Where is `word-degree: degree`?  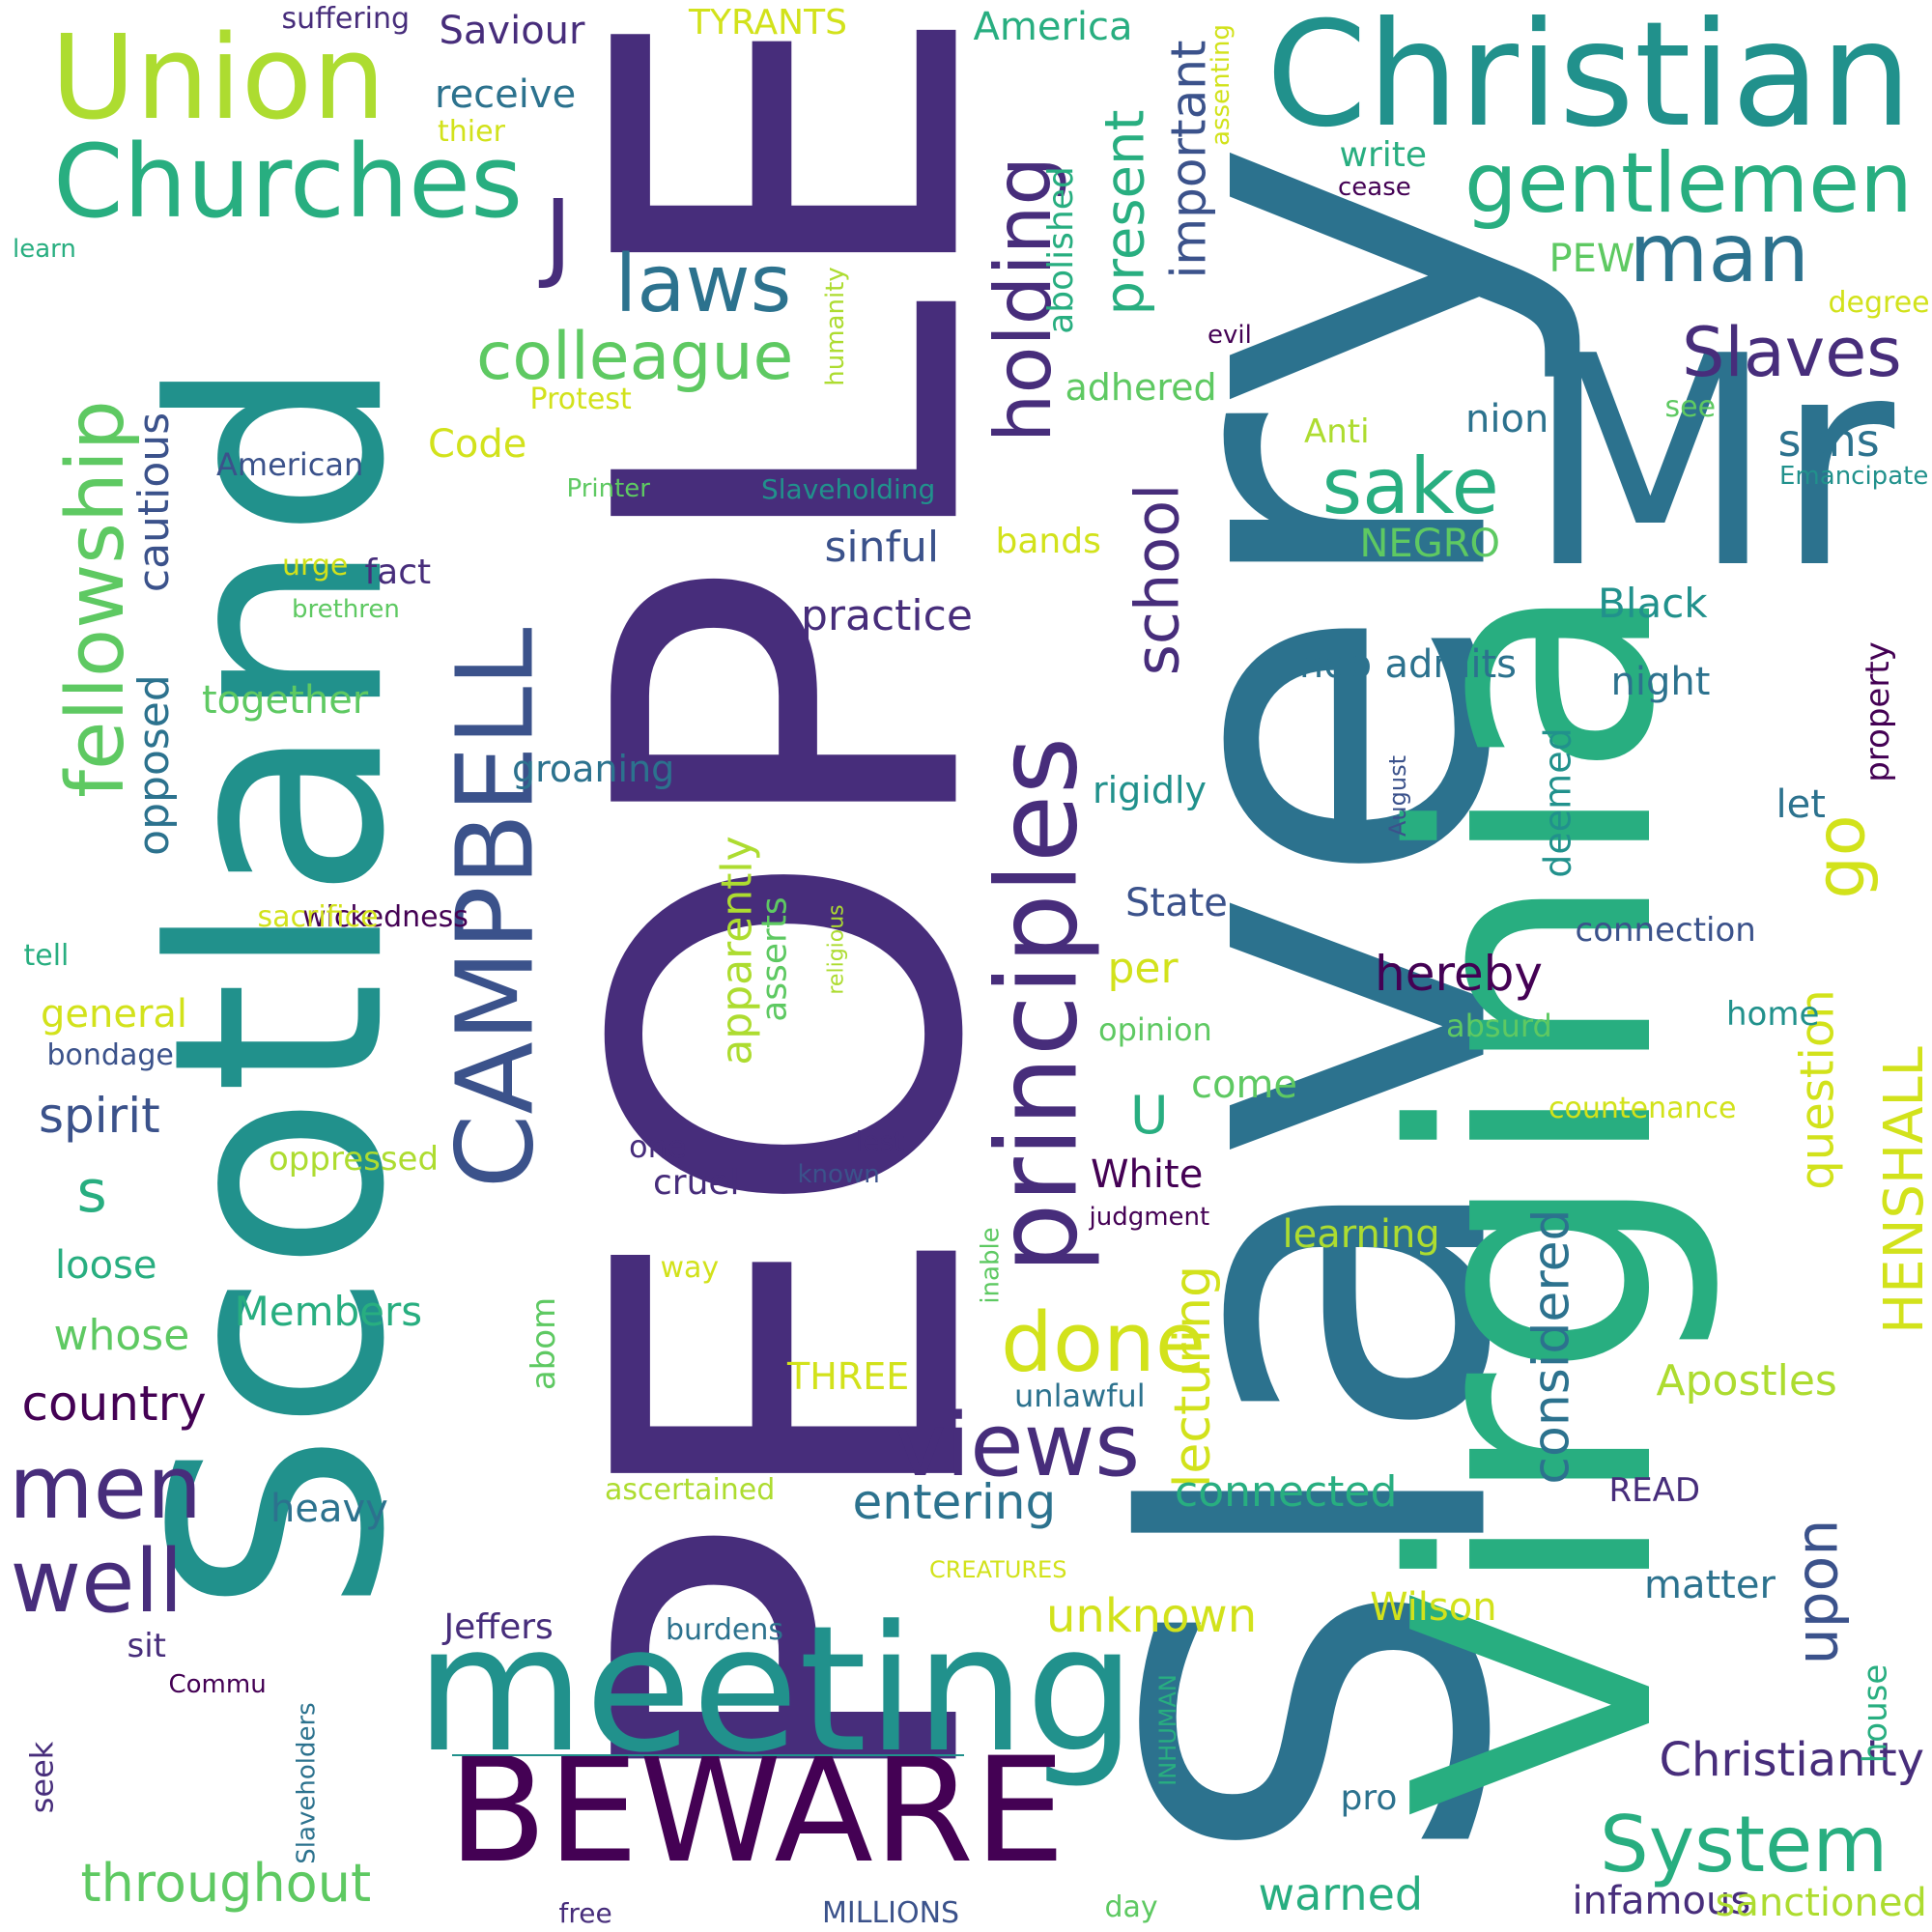 word-degree: degree is located at coordinates (1879, 303).